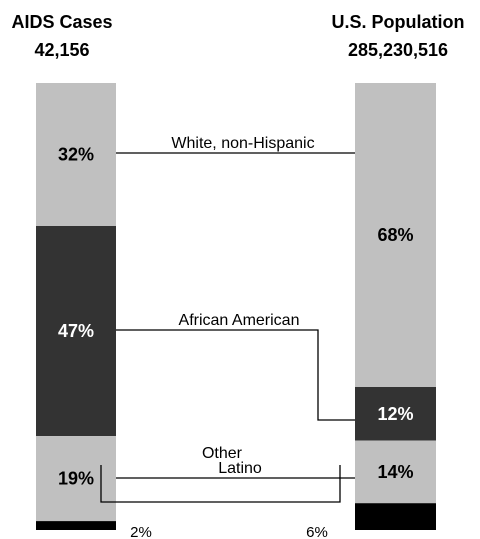 The width and height of the screenshot is (480, 539). I want to click on population-other-pct: 6%, so click(317, 531).